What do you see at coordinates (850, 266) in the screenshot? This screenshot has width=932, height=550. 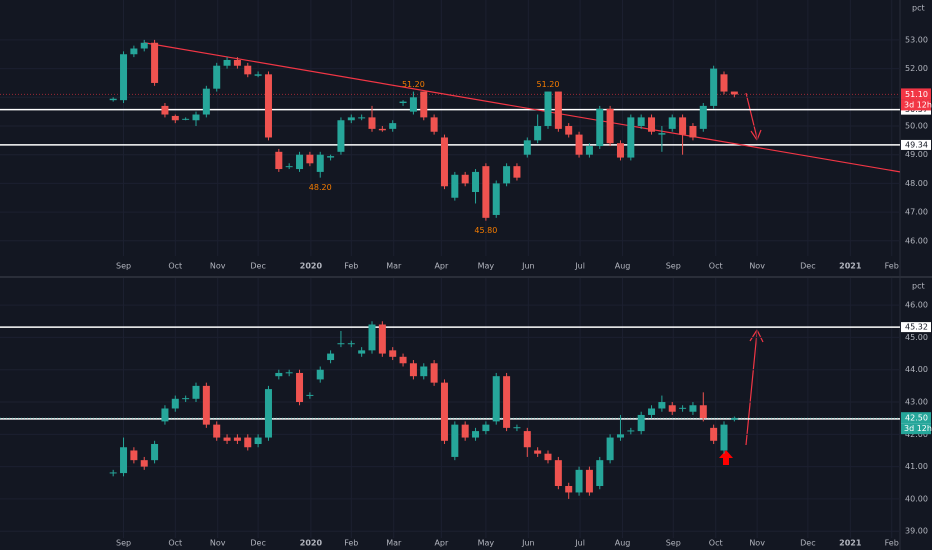 I see `x-tick-label: 2021` at bounding box center [850, 266].